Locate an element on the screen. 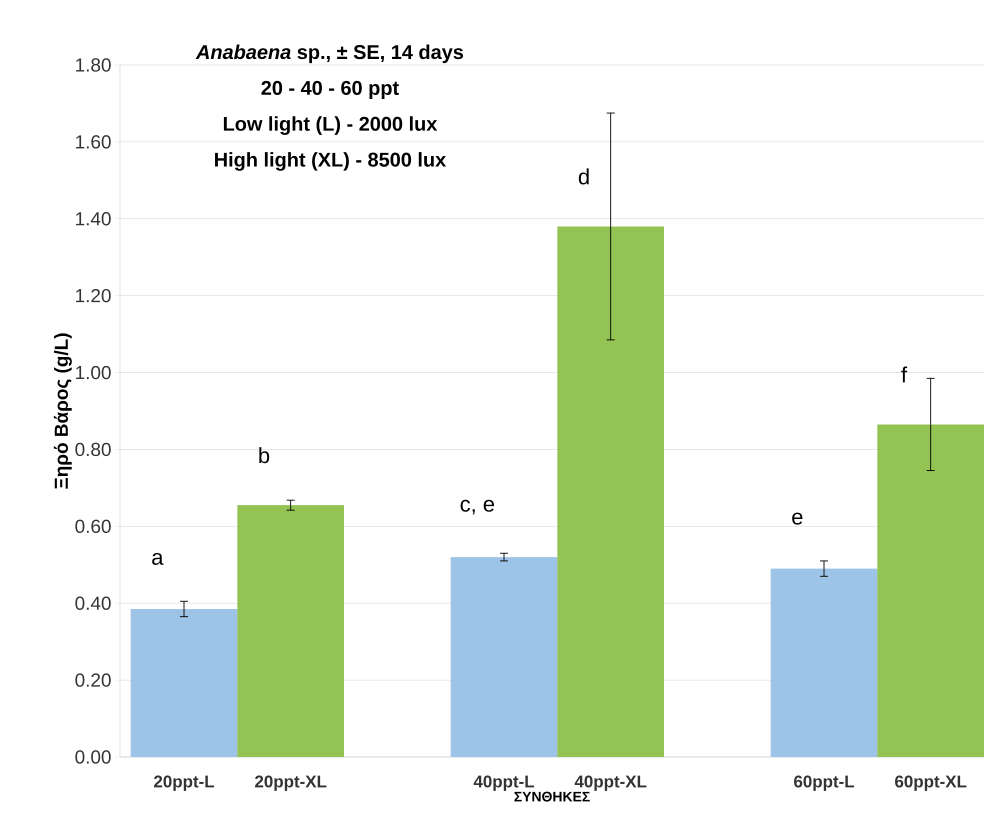  y-tick-label: 0.80 is located at coordinates (93, 449).